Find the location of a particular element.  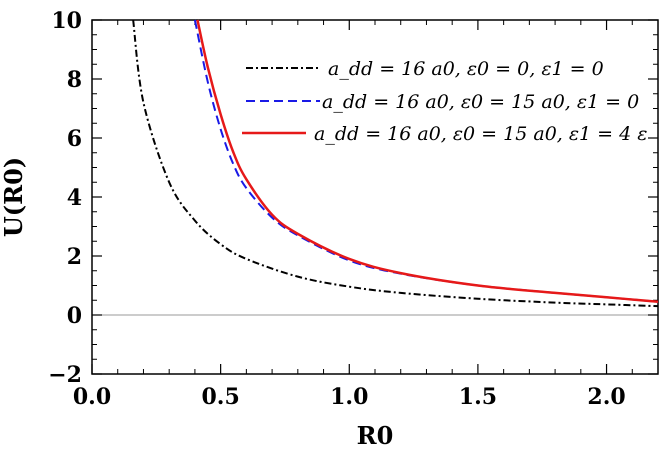

x-tick-label: 2.0 is located at coordinates (606, 397).